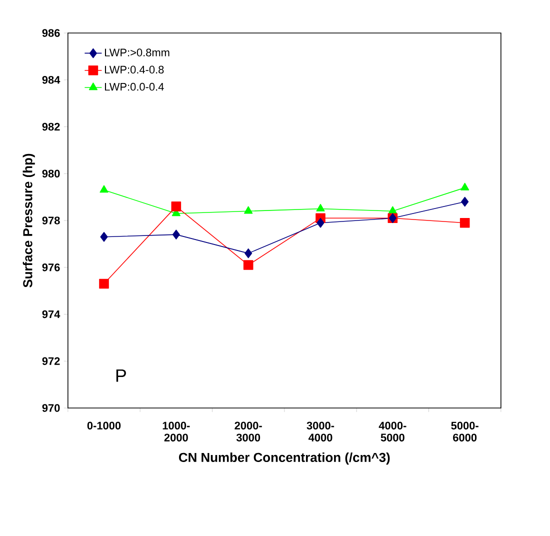  I want to click on x-axis-title: CN Number Concentration (/cm^3), so click(284, 458).